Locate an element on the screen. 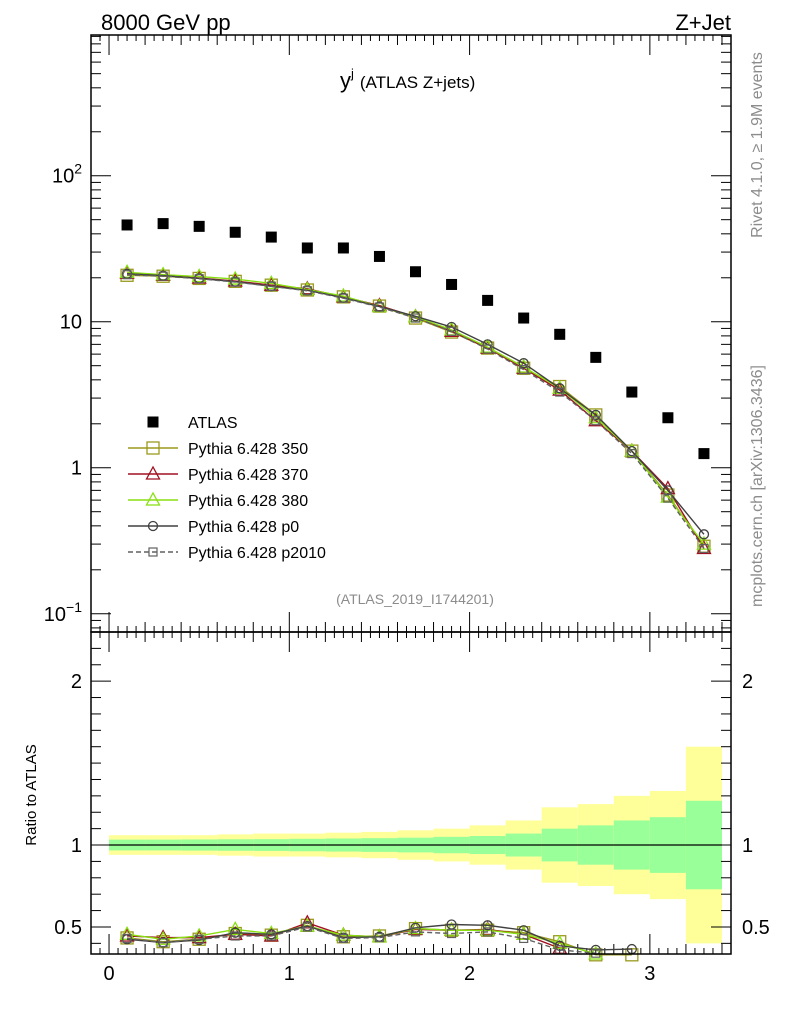  header-right: Z+Jet is located at coordinates (703, 22).